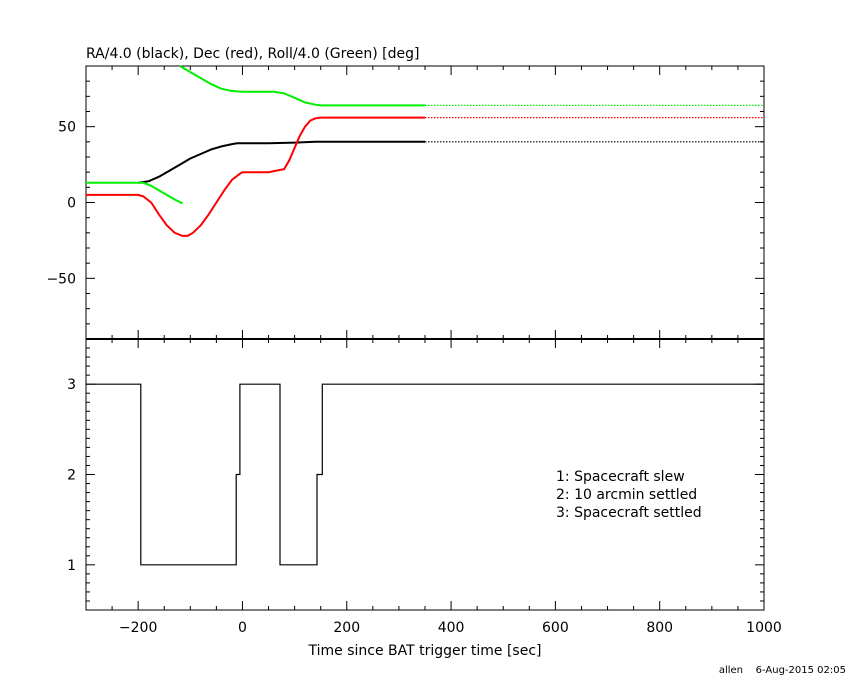 Image resolution: width=850 pixels, height=680 pixels. What do you see at coordinates (242, 628) in the screenshot?
I see `xtick-label: 0` at bounding box center [242, 628].